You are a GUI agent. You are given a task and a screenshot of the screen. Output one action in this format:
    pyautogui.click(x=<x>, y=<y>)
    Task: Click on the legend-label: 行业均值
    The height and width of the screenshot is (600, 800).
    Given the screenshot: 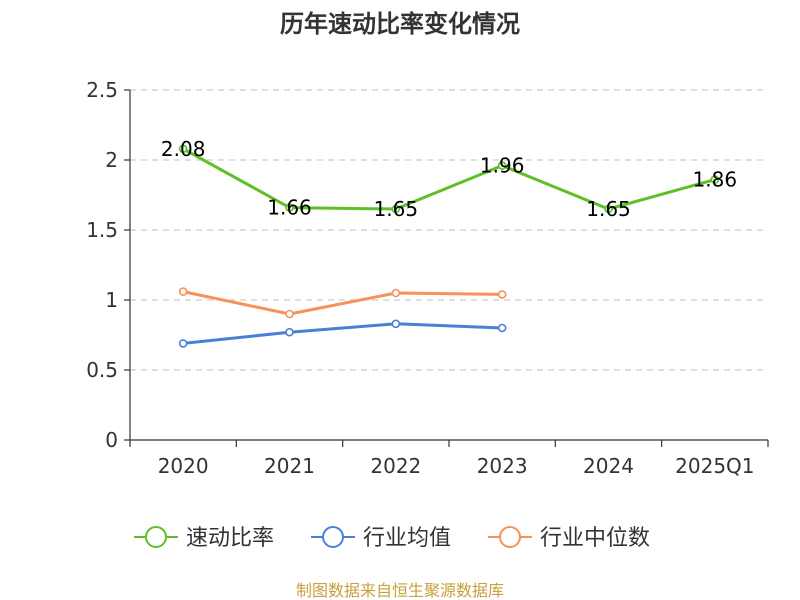 What is the action you would take?
    pyautogui.click(x=407, y=538)
    